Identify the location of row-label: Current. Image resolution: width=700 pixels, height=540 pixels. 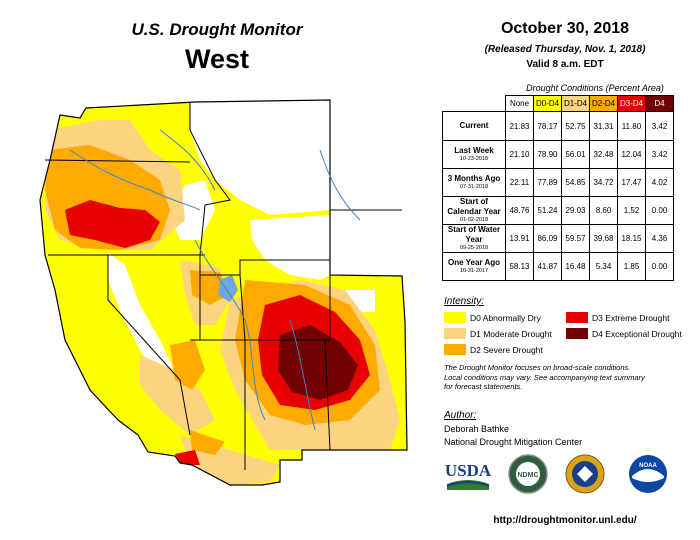
(474, 126).